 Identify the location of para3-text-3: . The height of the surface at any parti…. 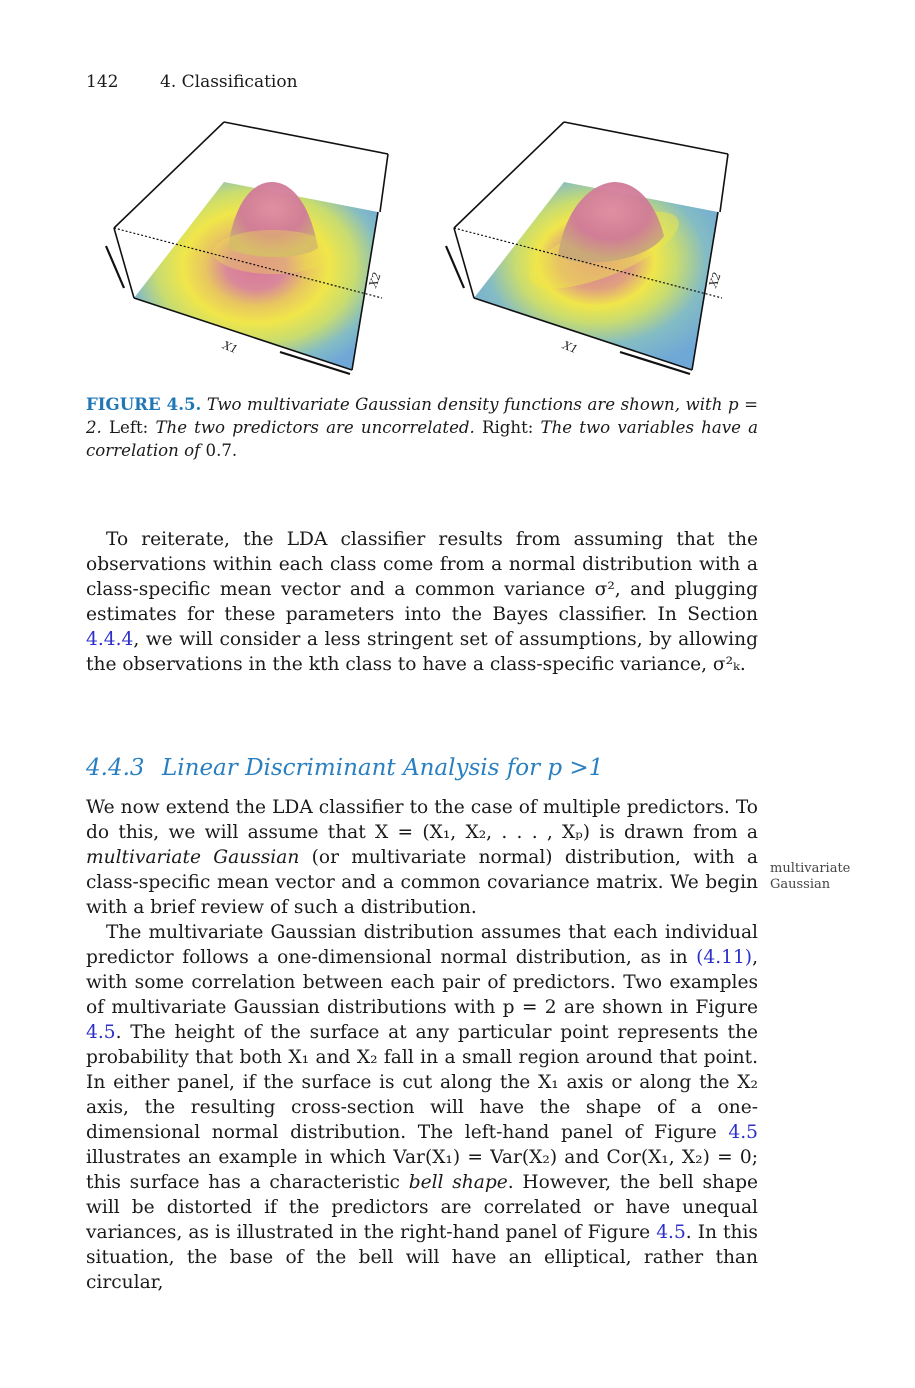
(422, 1082).